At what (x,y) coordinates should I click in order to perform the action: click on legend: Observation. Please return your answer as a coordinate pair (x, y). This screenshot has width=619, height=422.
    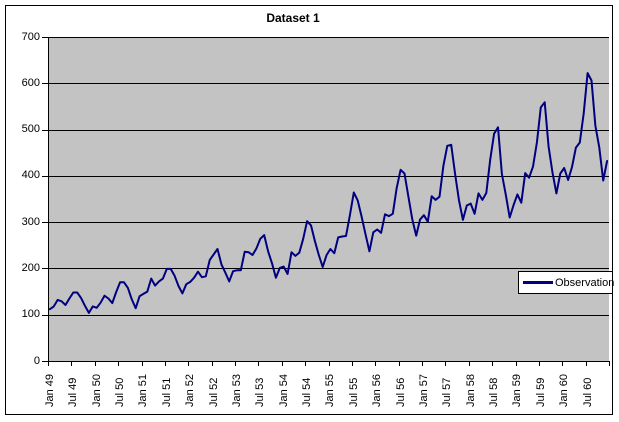
    Looking at the image, I should click on (566, 282).